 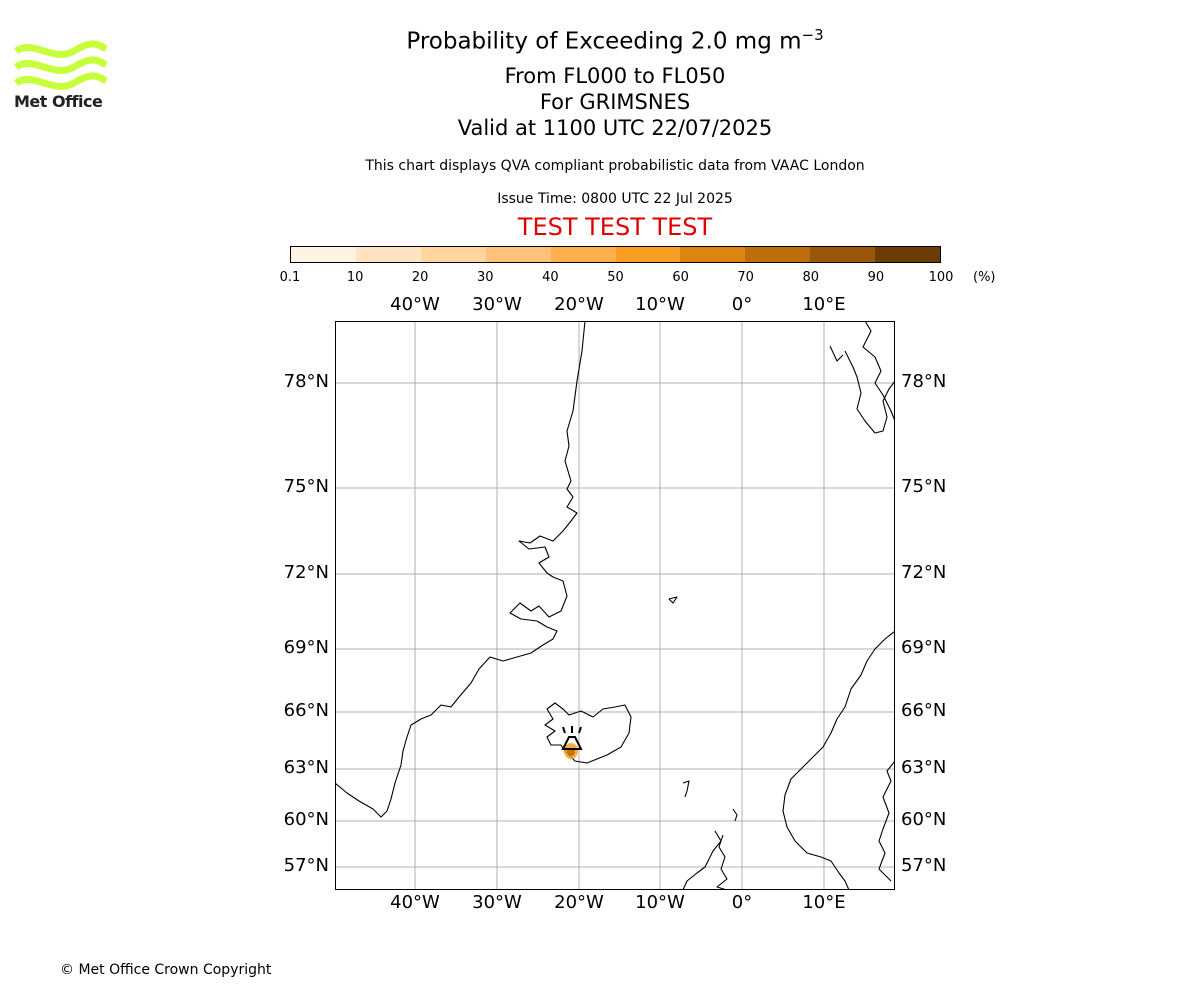 I want to click on latitude-label-left: 69°N, so click(x=306, y=647).